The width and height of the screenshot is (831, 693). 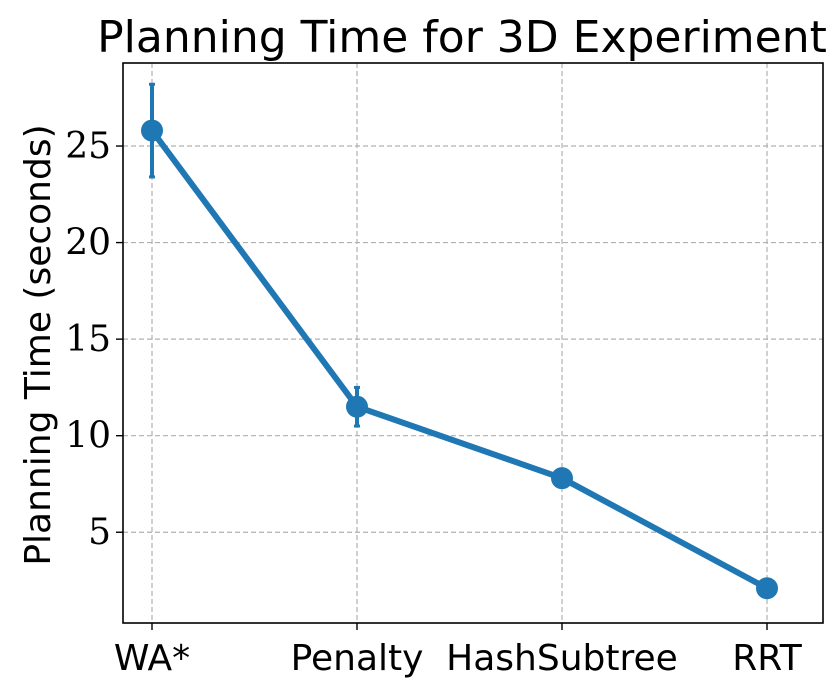 I want to click on y-tick-label: 25, so click(x=88, y=146).